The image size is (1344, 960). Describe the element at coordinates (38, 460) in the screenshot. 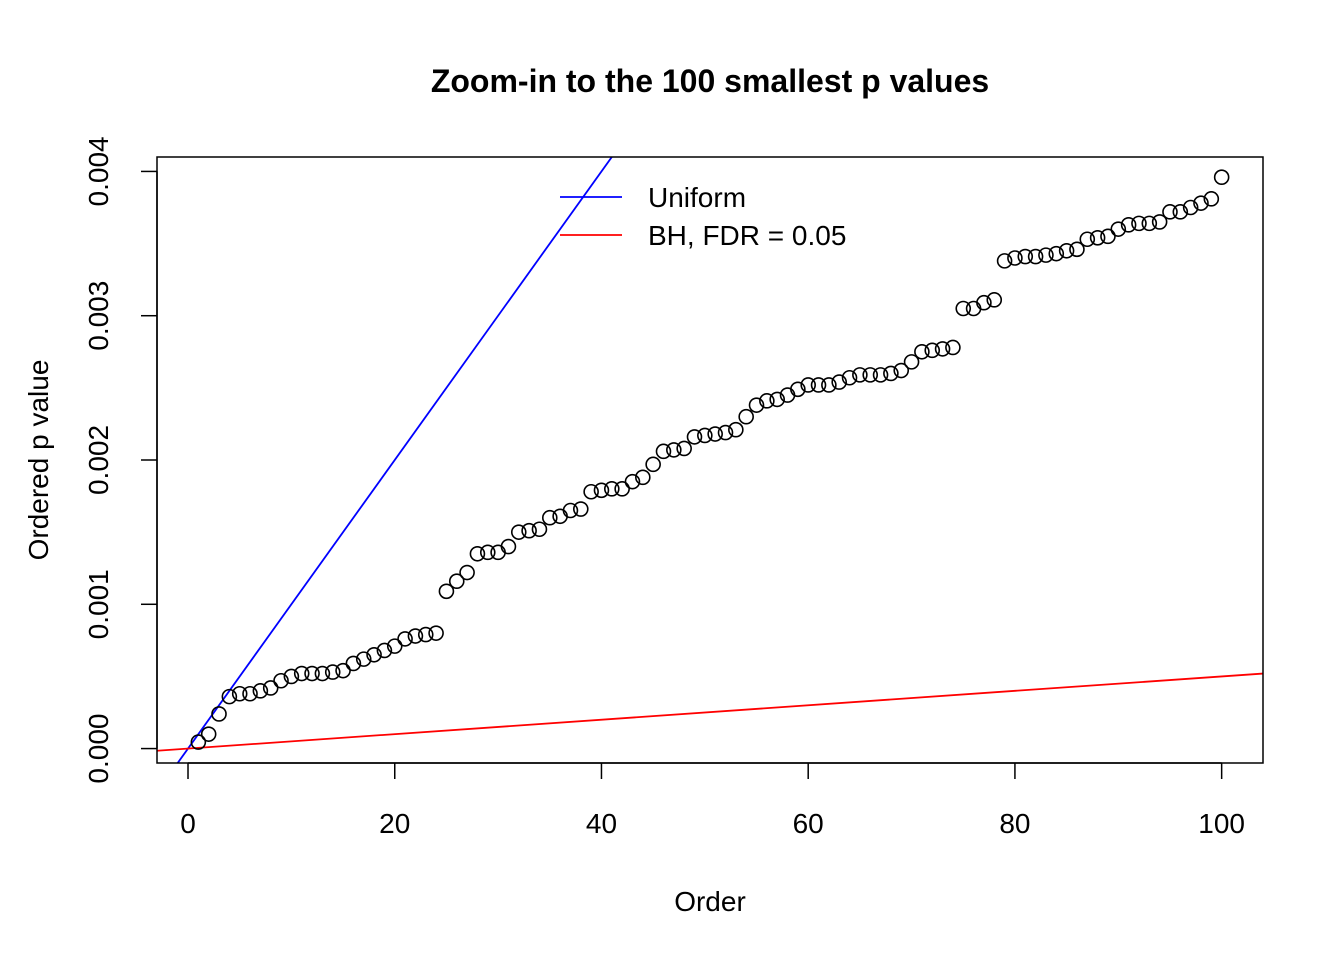

I see `y-axis-label: Ordered p value` at that location.